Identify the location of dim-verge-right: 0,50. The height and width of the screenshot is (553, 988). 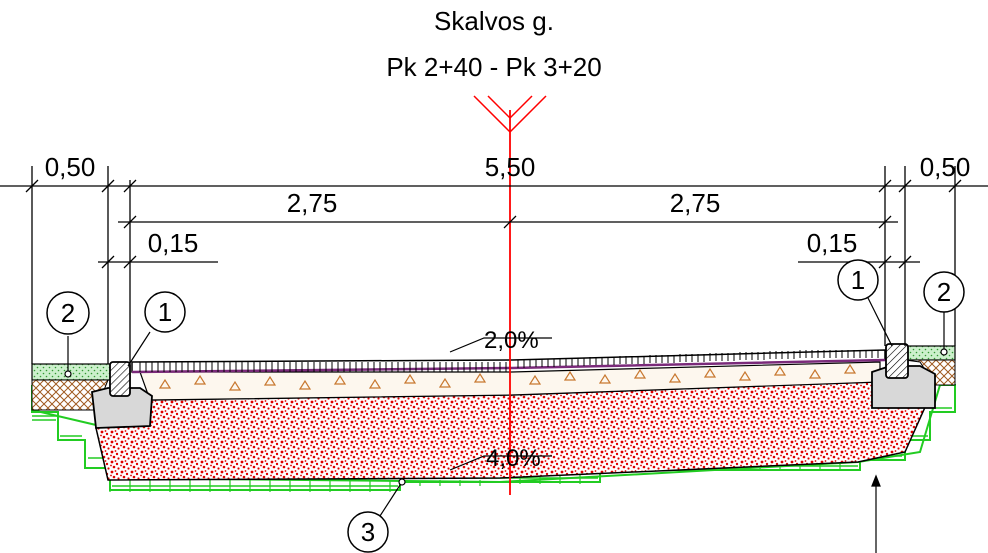
(945, 167).